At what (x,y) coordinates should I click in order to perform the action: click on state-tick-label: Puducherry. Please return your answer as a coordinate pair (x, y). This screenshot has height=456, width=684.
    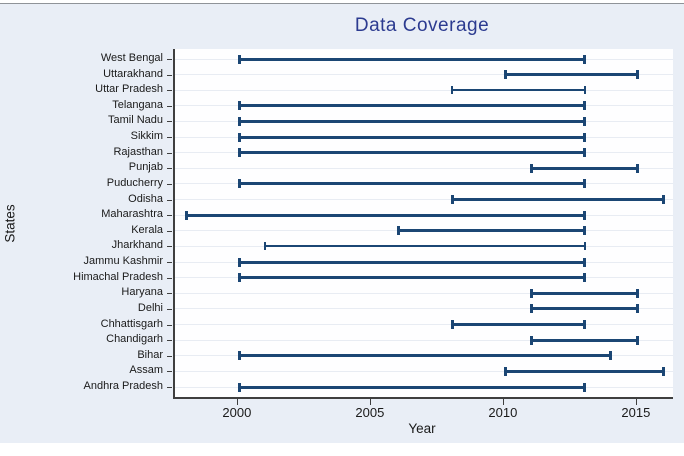
    Looking at the image, I should click on (134, 182).